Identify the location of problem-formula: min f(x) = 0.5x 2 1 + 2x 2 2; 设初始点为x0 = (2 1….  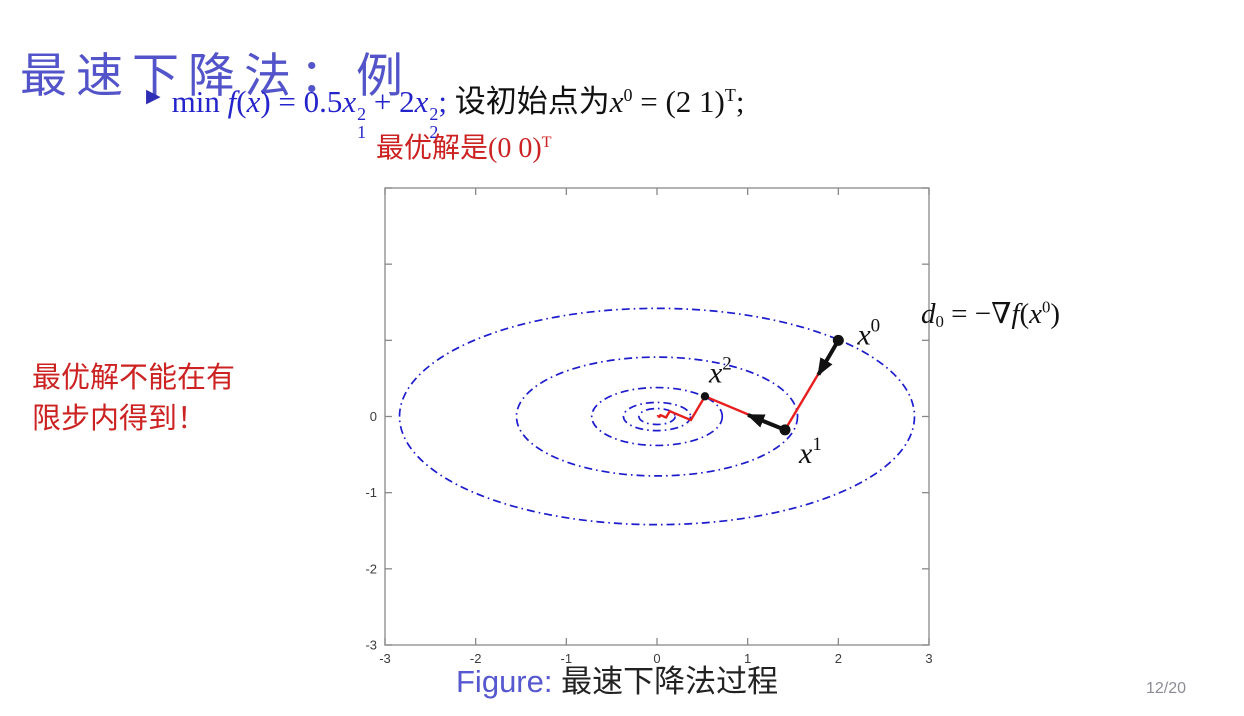
(458, 109).